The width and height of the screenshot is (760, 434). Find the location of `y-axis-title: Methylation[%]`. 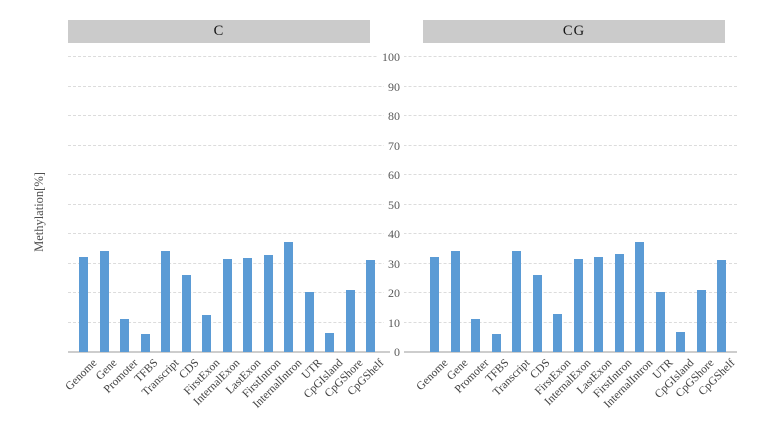

y-axis-title: Methylation[%] is located at coordinates (39, 212).